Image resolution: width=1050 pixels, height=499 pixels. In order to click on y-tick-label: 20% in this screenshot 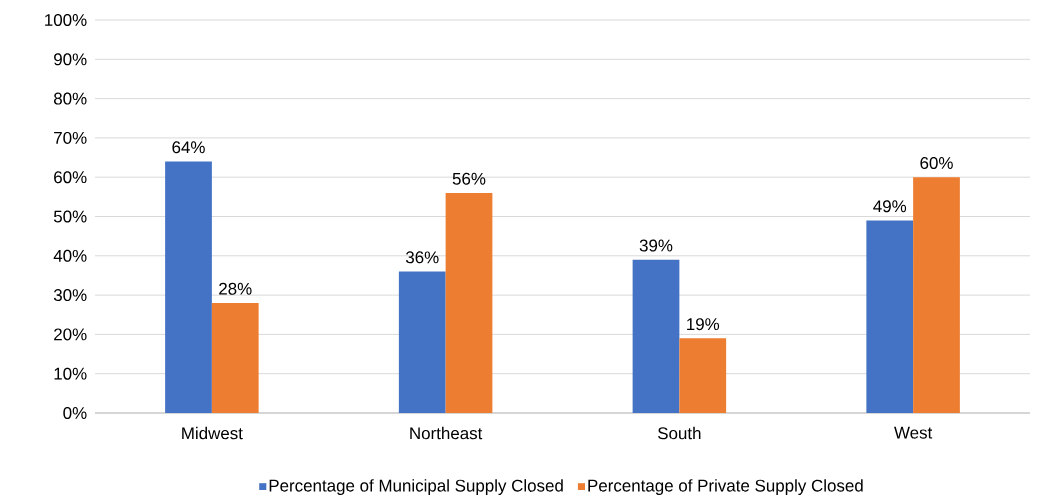, I will do `click(70, 334)`.